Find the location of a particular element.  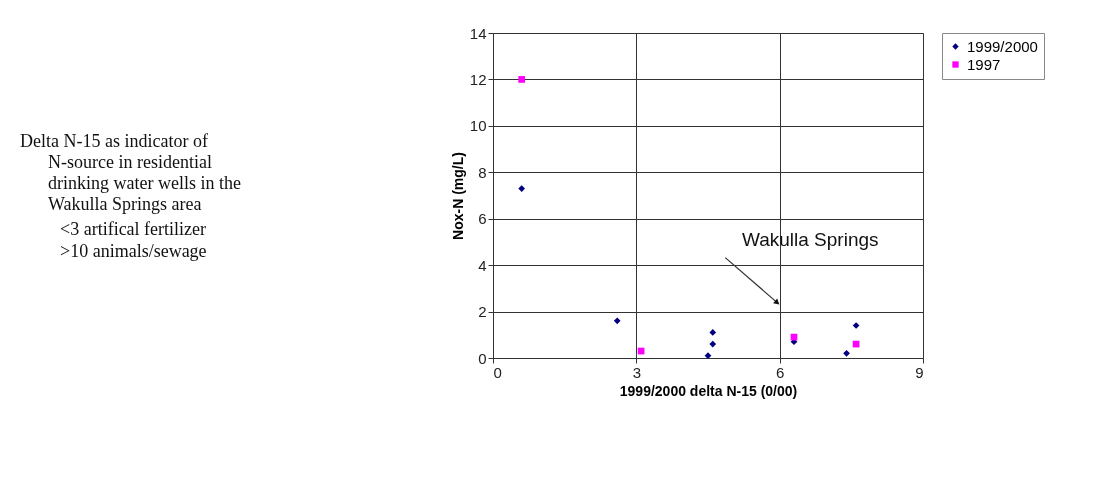

legend-label: 1999/2000 is located at coordinates (1002, 46).